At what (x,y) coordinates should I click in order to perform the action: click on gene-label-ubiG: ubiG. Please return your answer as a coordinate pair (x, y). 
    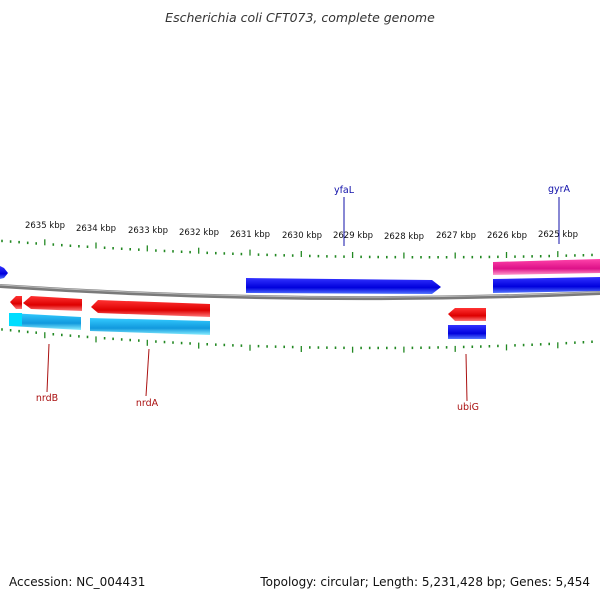
    Looking at the image, I should click on (468, 407).